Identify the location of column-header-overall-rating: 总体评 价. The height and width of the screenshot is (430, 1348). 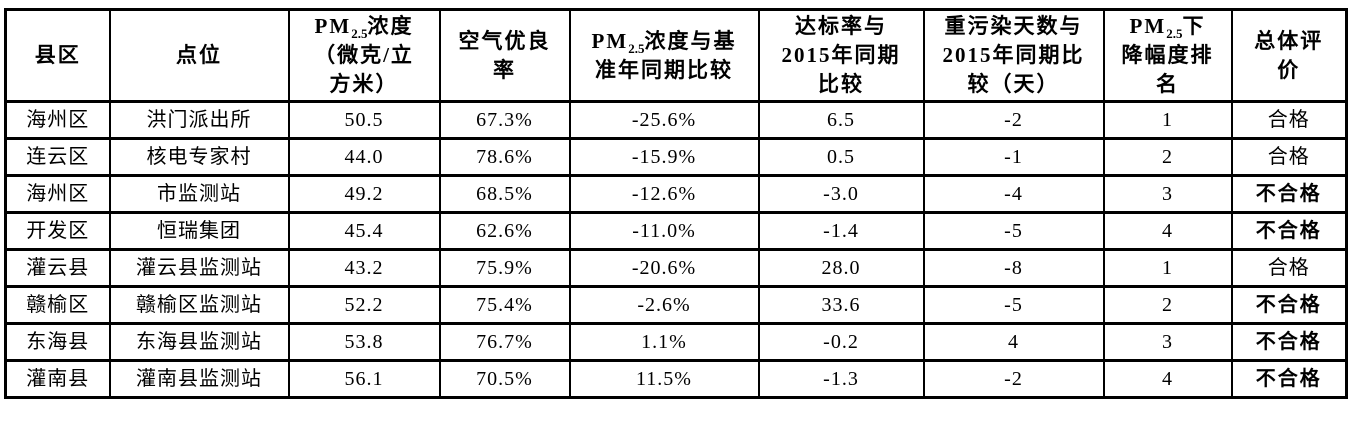
(1289, 55).